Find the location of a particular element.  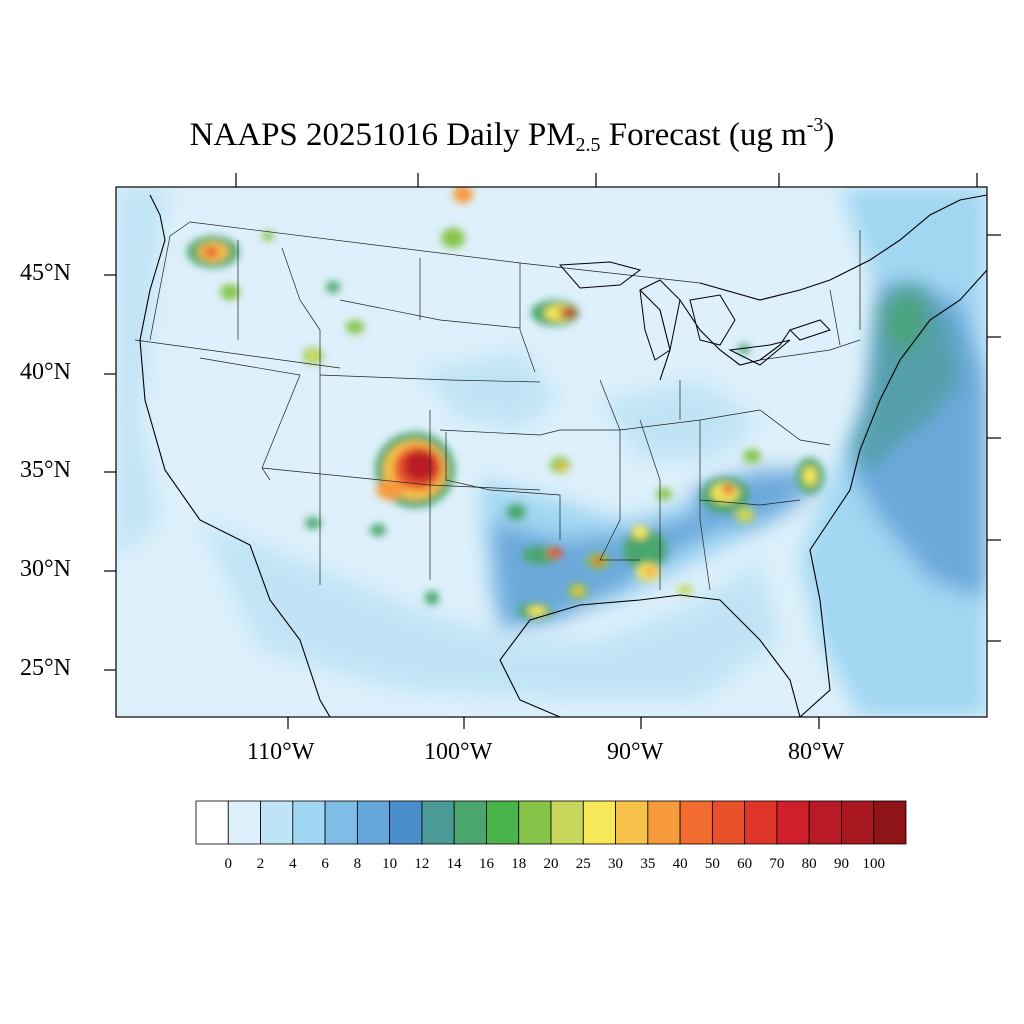

lon-label-90w: 90°W is located at coordinates (635, 752).